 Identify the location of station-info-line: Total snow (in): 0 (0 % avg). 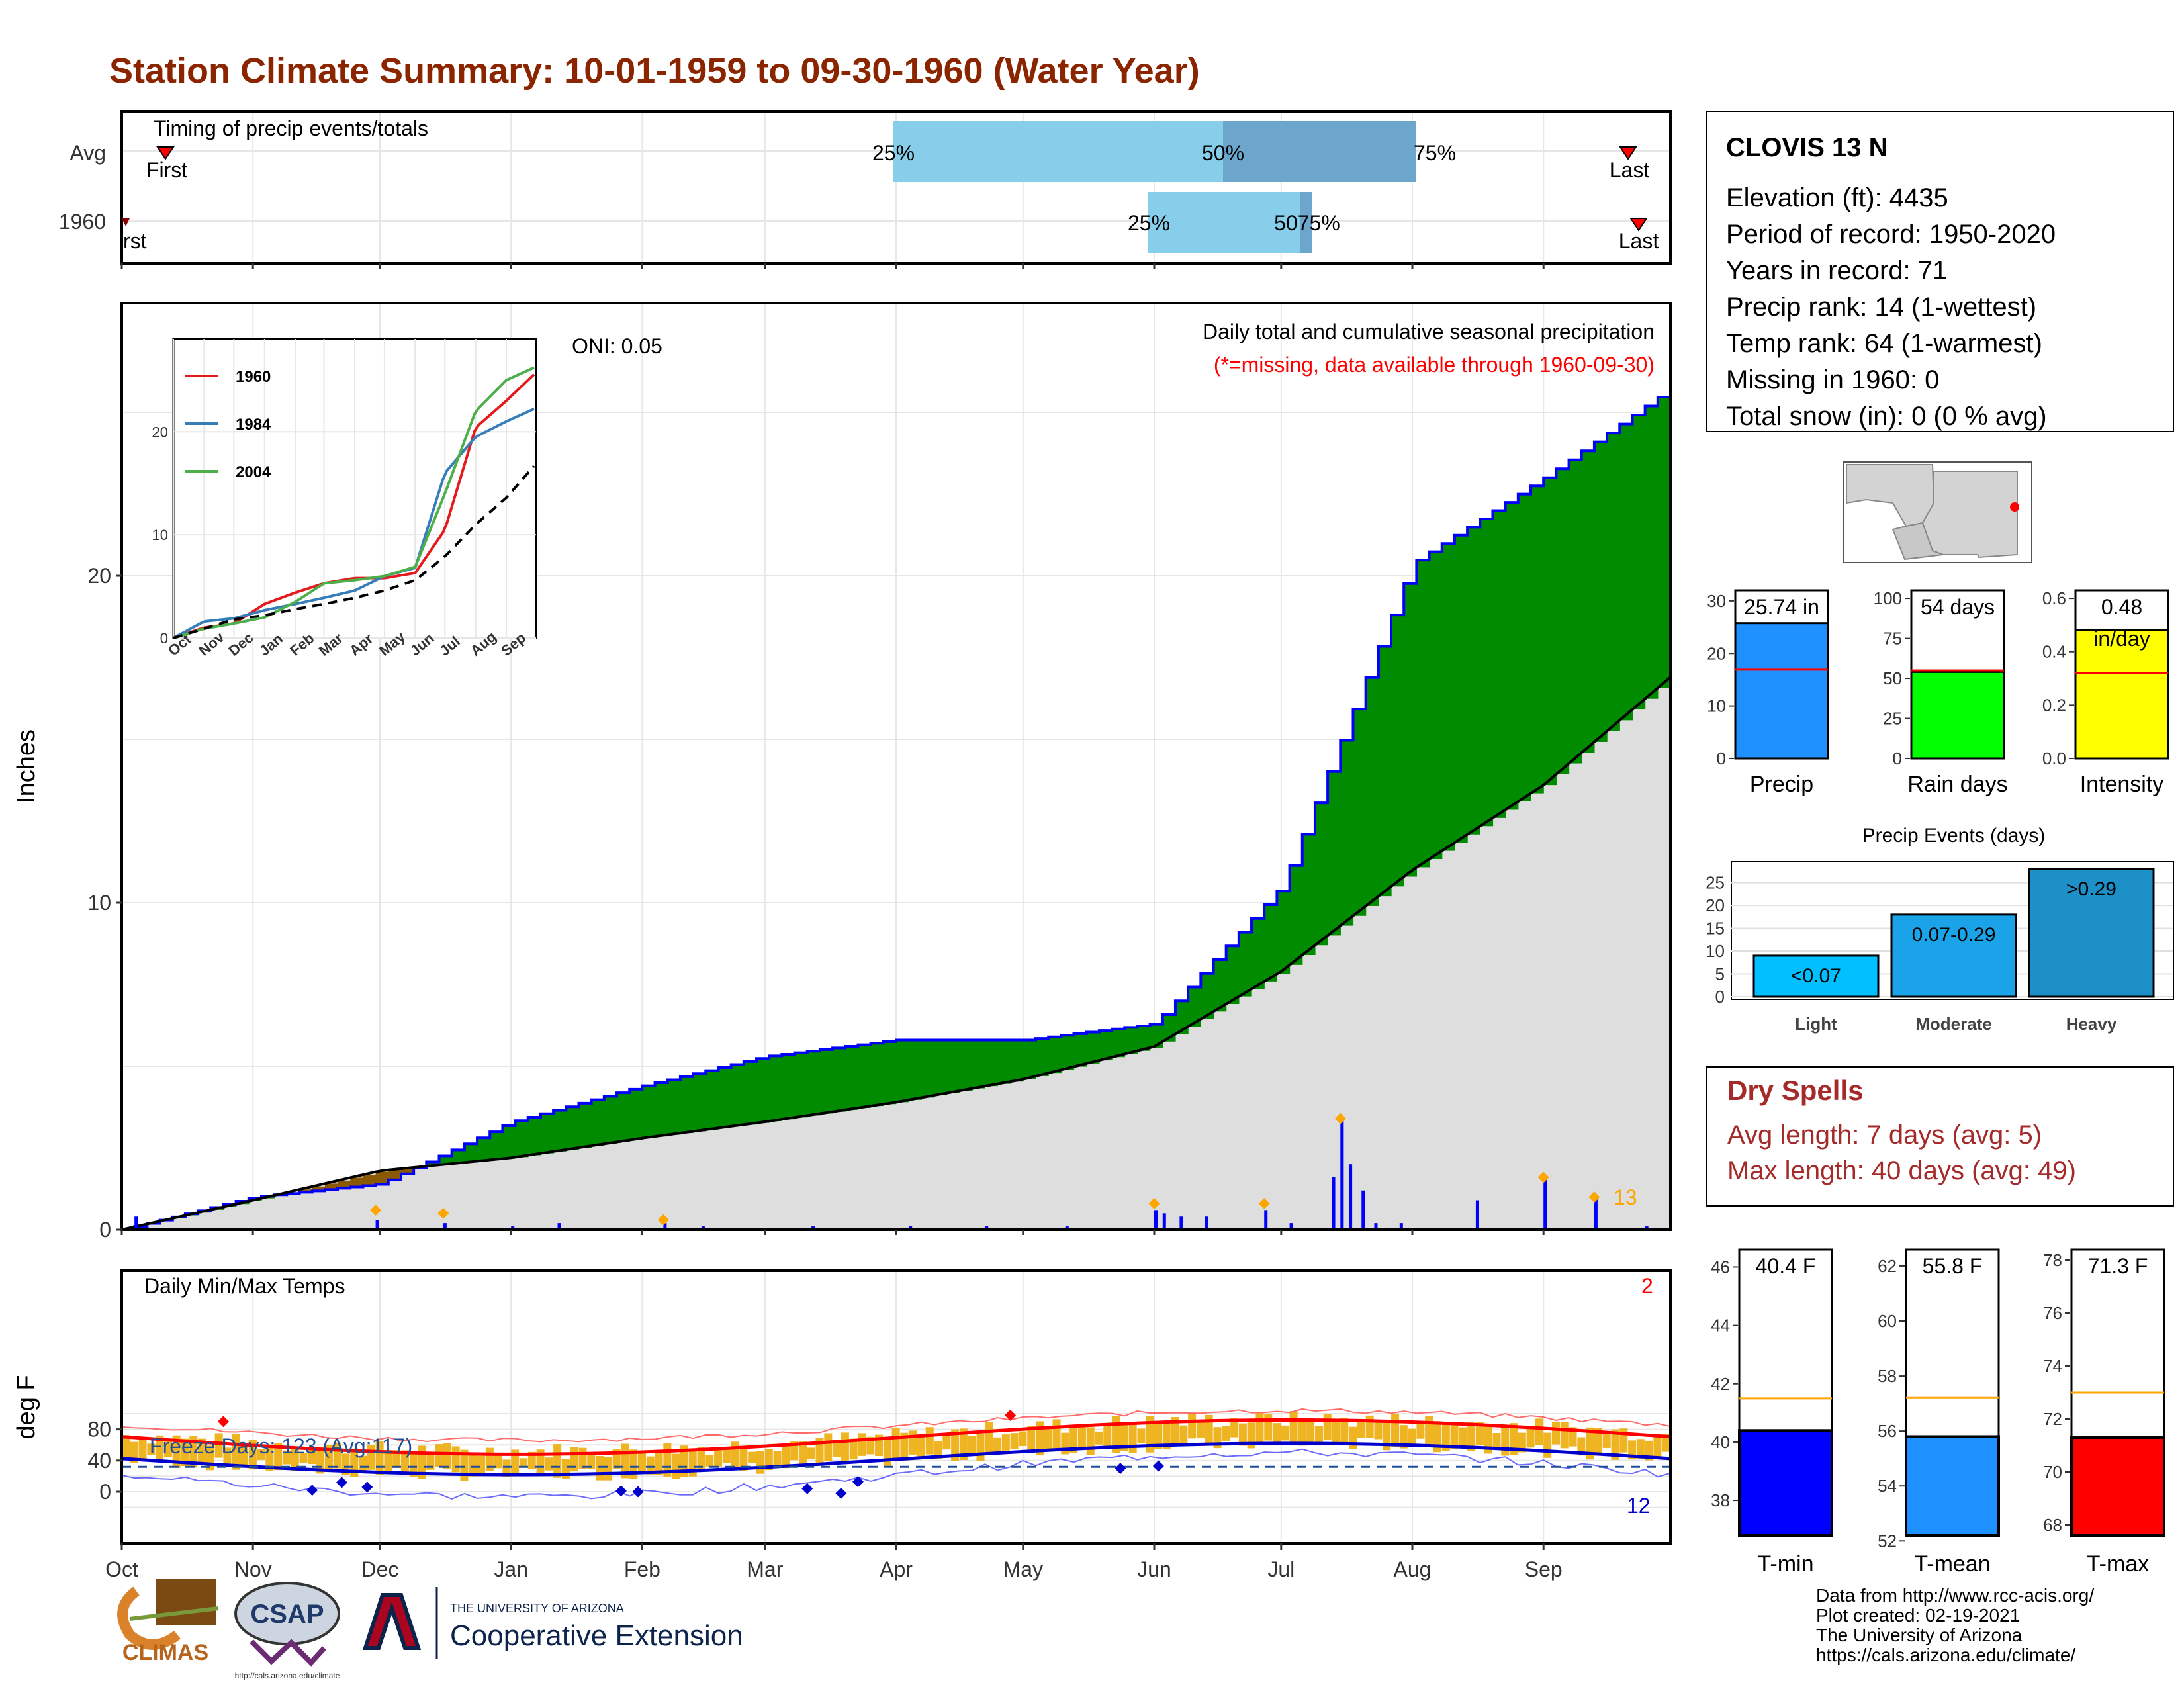
(1886, 417).